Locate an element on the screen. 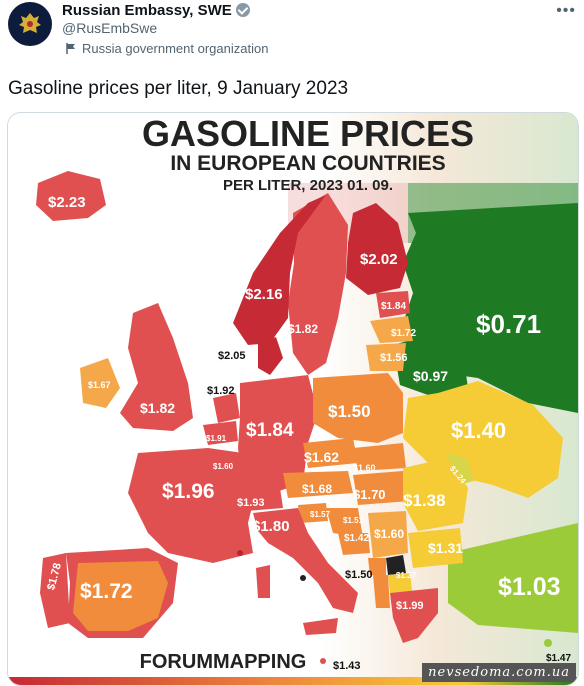  region-switzerland is located at coordinates (261, 499).